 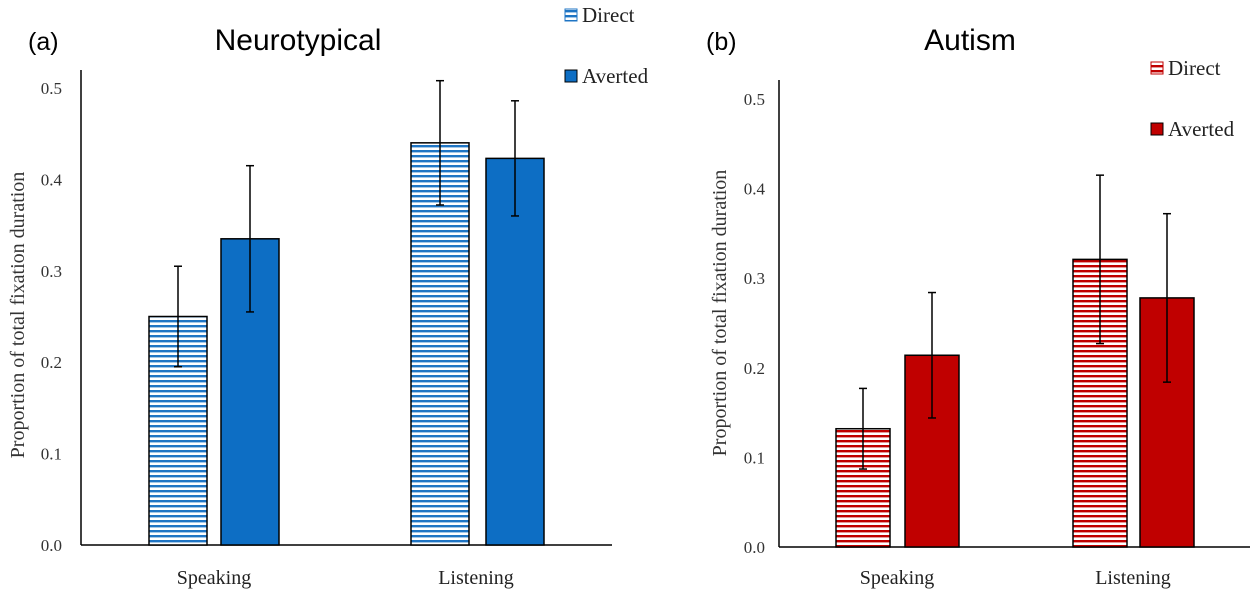 I want to click on bar-direct-listening, so click(x=440, y=344).